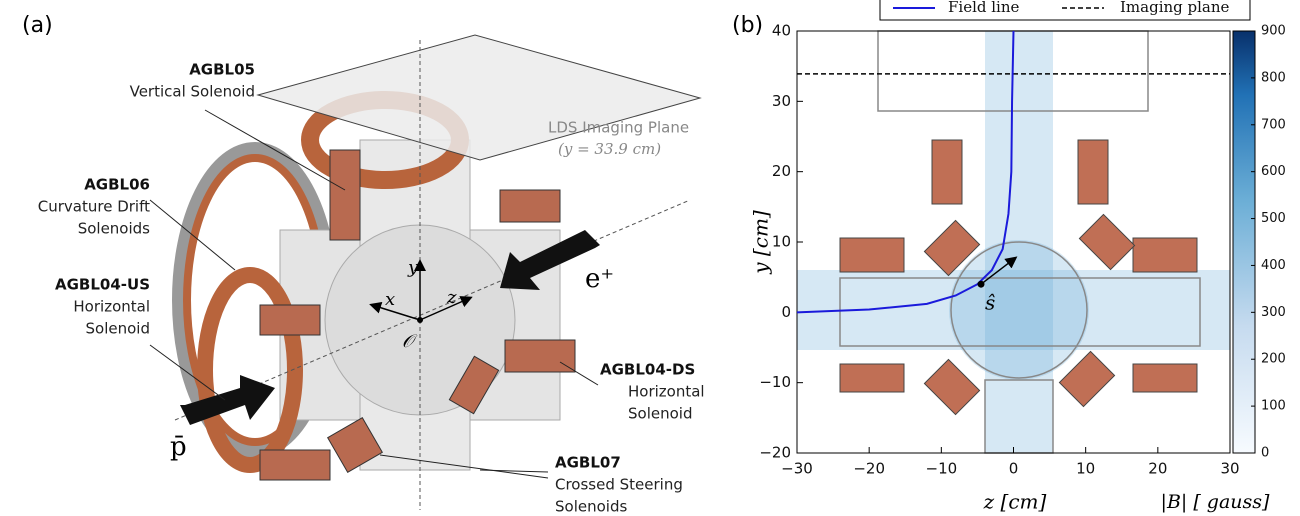 The height and width of the screenshot is (516, 1300). What do you see at coordinates (250, 370) in the screenshot?
I see `horizontal-solenoid` at bounding box center [250, 370].